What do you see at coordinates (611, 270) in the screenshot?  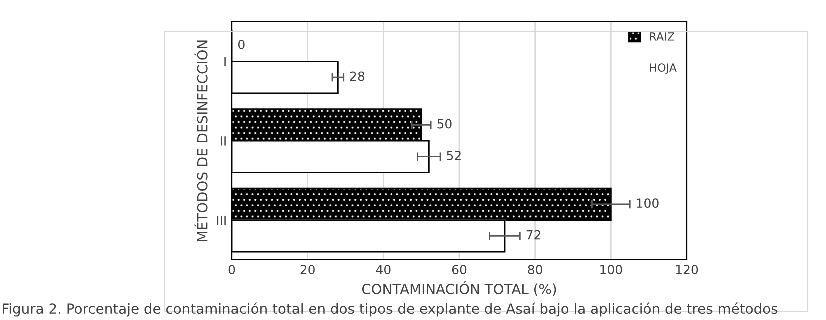 I see `x-tick-label: 100` at bounding box center [611, 270].